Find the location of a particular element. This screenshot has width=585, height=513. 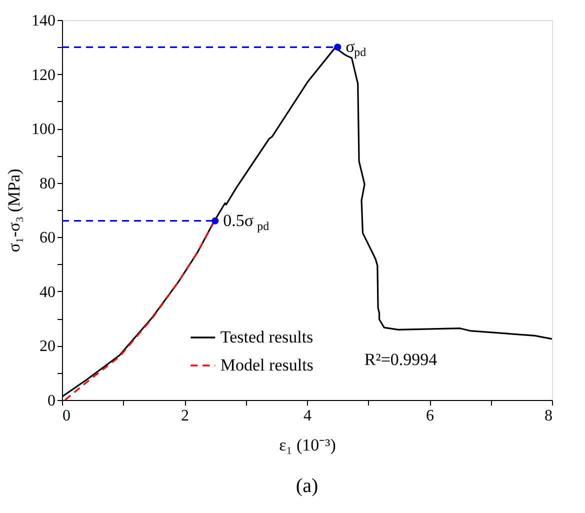

legend-label: Model results is located at coordinates (267, 365).